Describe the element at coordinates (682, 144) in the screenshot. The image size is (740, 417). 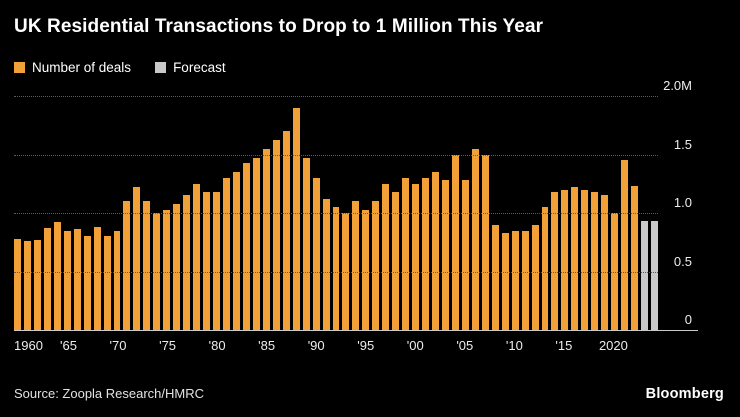
I see `y-axis-label: 1.5` at that location.